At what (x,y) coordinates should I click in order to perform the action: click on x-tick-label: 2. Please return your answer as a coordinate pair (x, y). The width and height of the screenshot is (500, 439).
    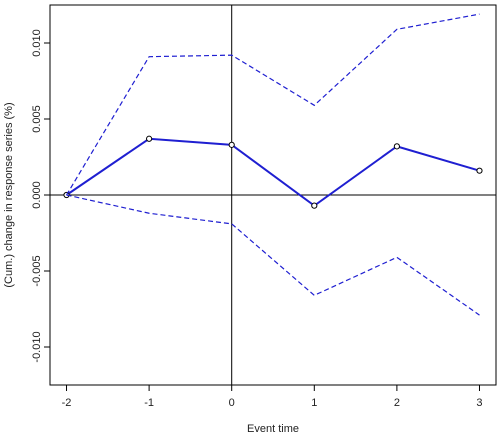
    Looking at the image, I should click on (397, 403).